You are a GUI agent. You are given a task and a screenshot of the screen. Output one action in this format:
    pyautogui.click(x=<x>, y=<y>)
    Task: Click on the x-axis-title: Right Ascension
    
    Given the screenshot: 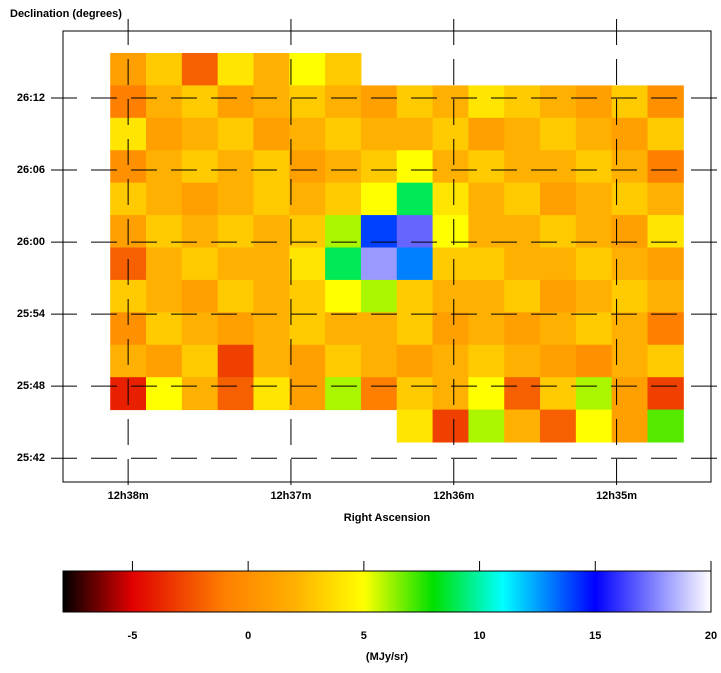 What is the action you would take?
    pyautogui.click(x=387, y=518)
    